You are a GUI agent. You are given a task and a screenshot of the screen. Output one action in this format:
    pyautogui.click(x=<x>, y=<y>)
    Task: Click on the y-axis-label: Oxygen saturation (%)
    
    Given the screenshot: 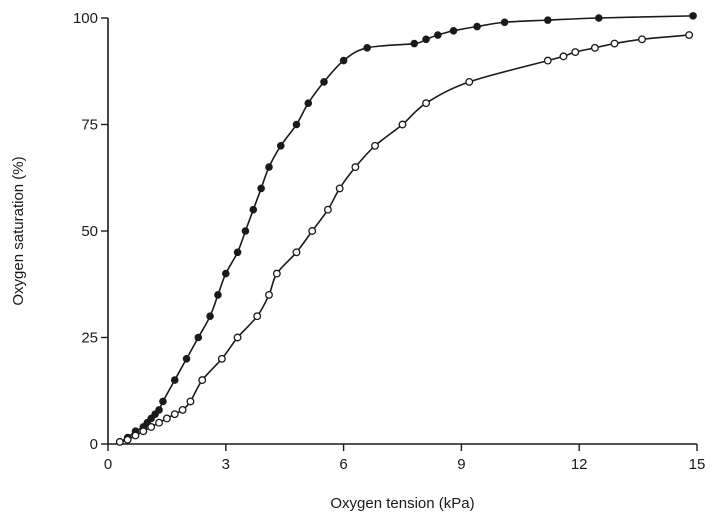 What is the action you would take?
    pyautogui.click(x=18, y=230)
    